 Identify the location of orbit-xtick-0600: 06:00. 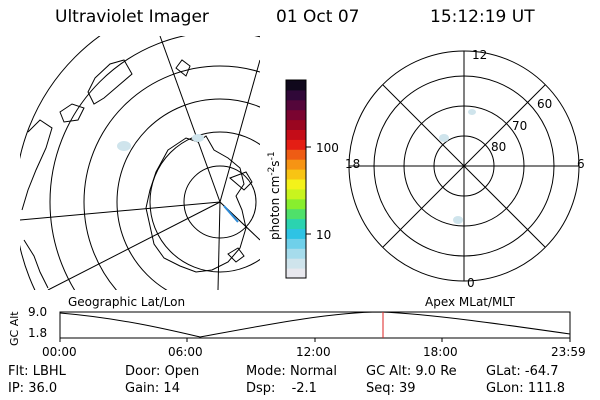
(185, 352).